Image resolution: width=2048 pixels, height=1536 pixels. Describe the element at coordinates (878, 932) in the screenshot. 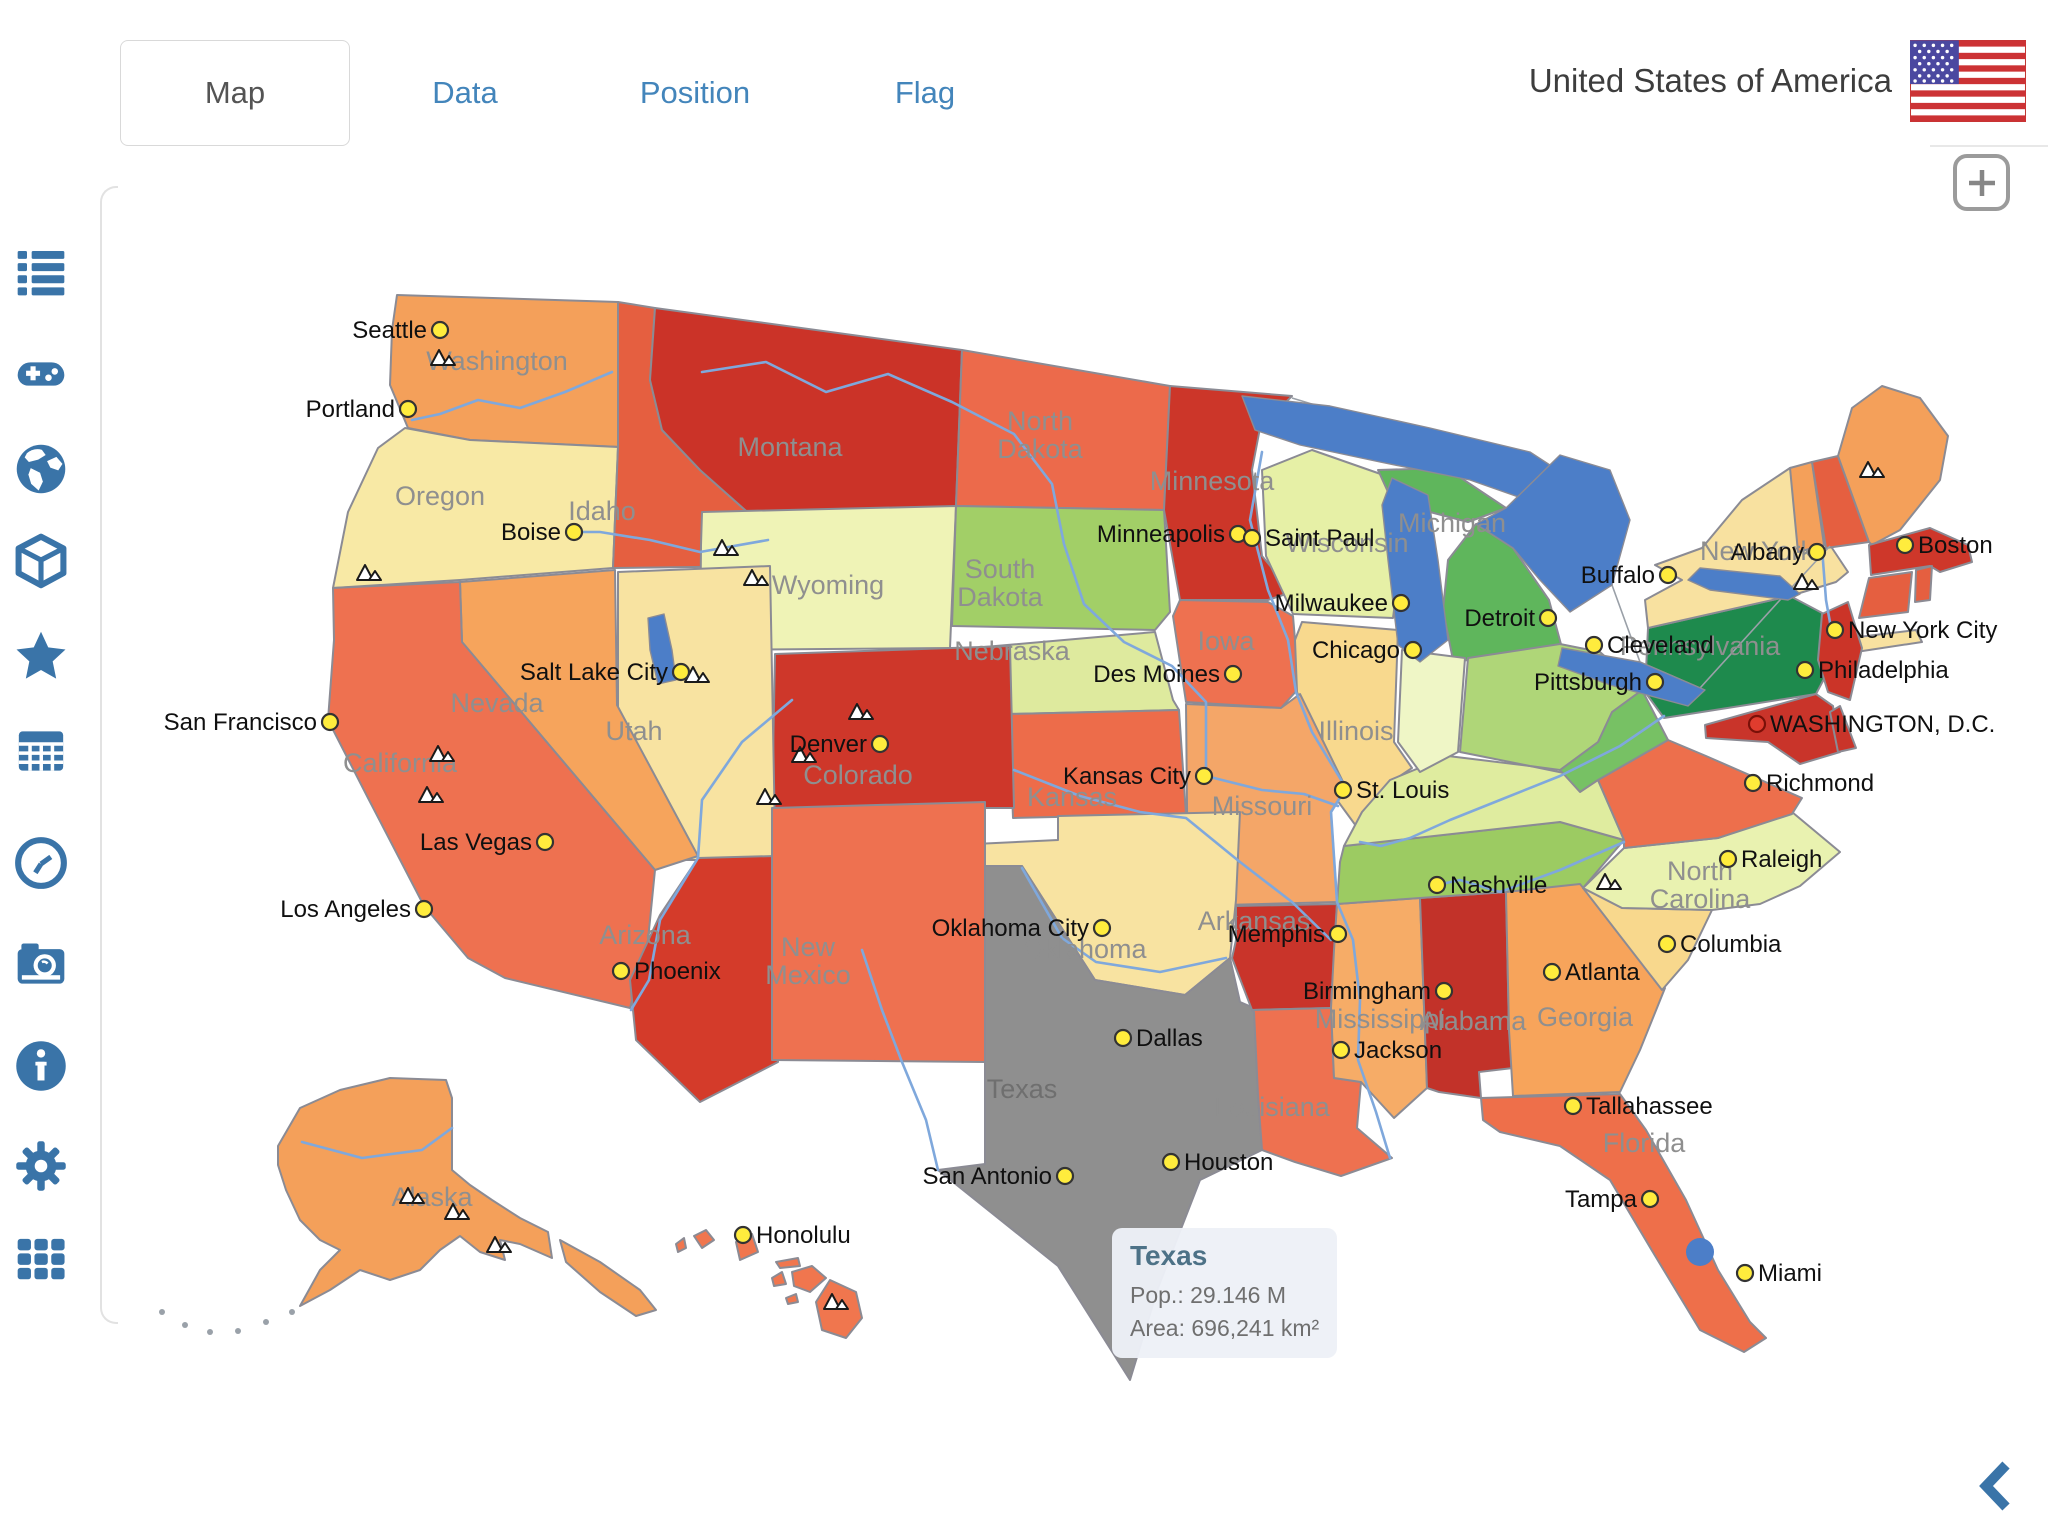

I see `state-new-mexico` at that location.